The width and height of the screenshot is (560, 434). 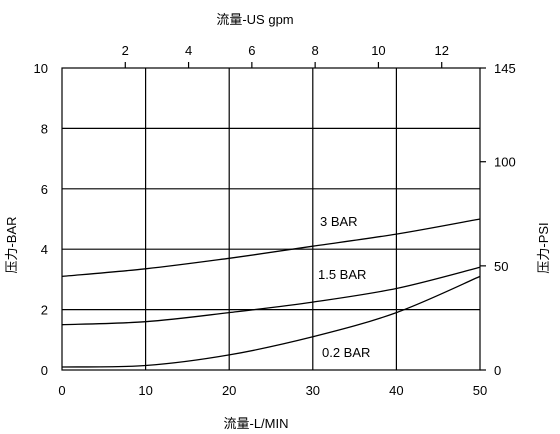 What do you see at coordinates (44, 189) in the screenshot?
I see `y-tick-label: 6` at bounding box center [44, 189].